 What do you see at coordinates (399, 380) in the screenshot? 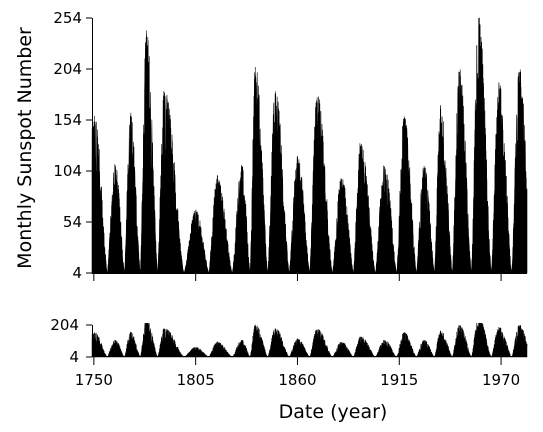
I see `x-tick-label: 1915` at bounding box center [399, 380].